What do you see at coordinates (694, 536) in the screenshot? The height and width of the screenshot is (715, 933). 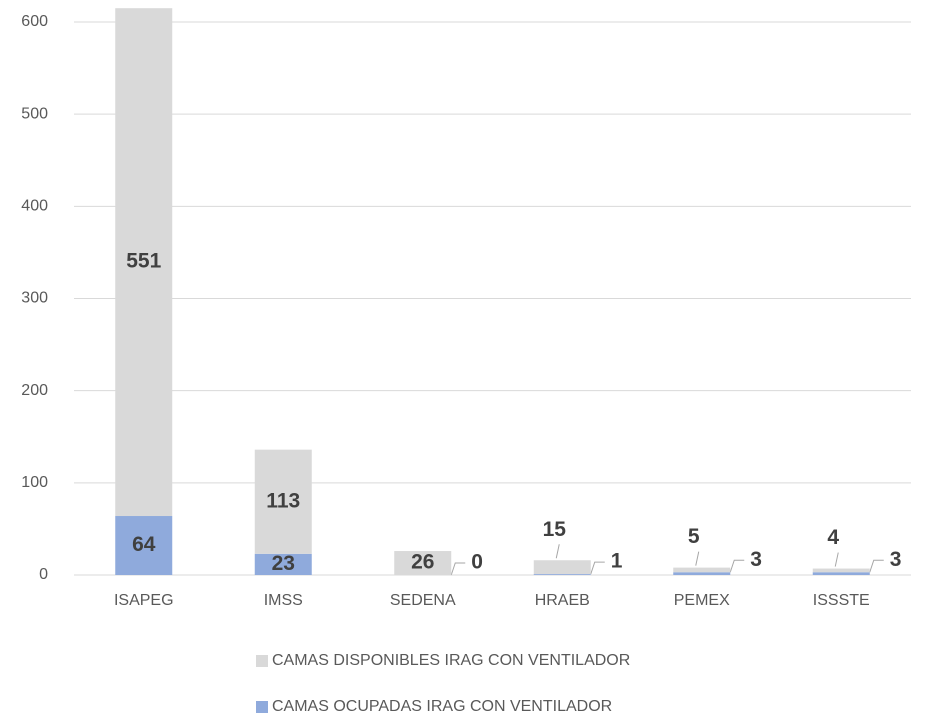 I see `data-label: 5` at bounding box center [694, 536].